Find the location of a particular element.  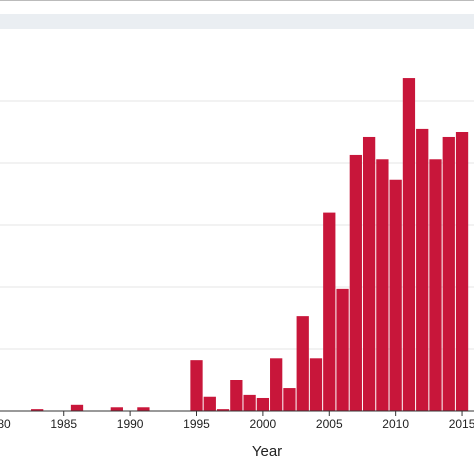

x-tick-label: 1995 is located at coordinates (196, 424).